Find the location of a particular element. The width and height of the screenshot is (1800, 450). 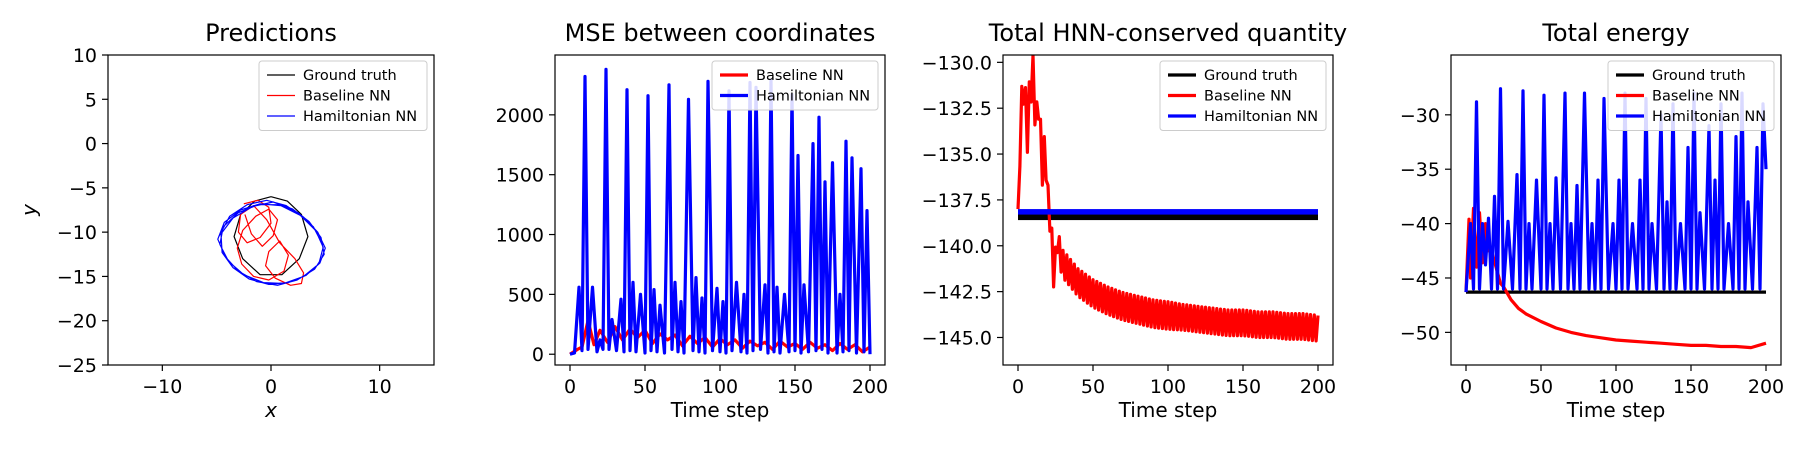

y-tick-label: −15 is located at coordinates (77, 277).